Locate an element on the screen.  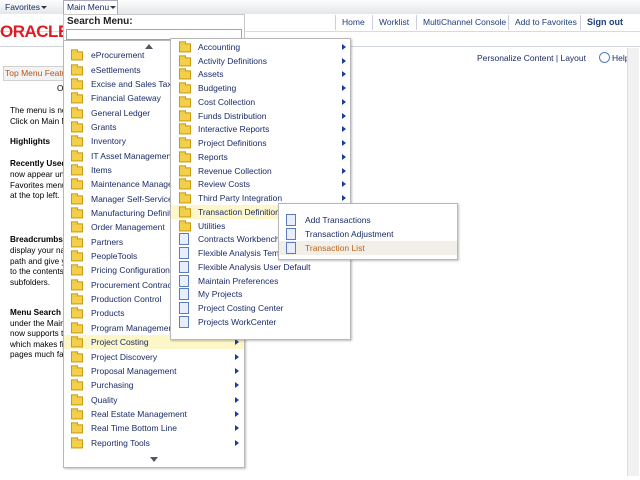
menu-item: Assets is located at coordinates (260, 75).